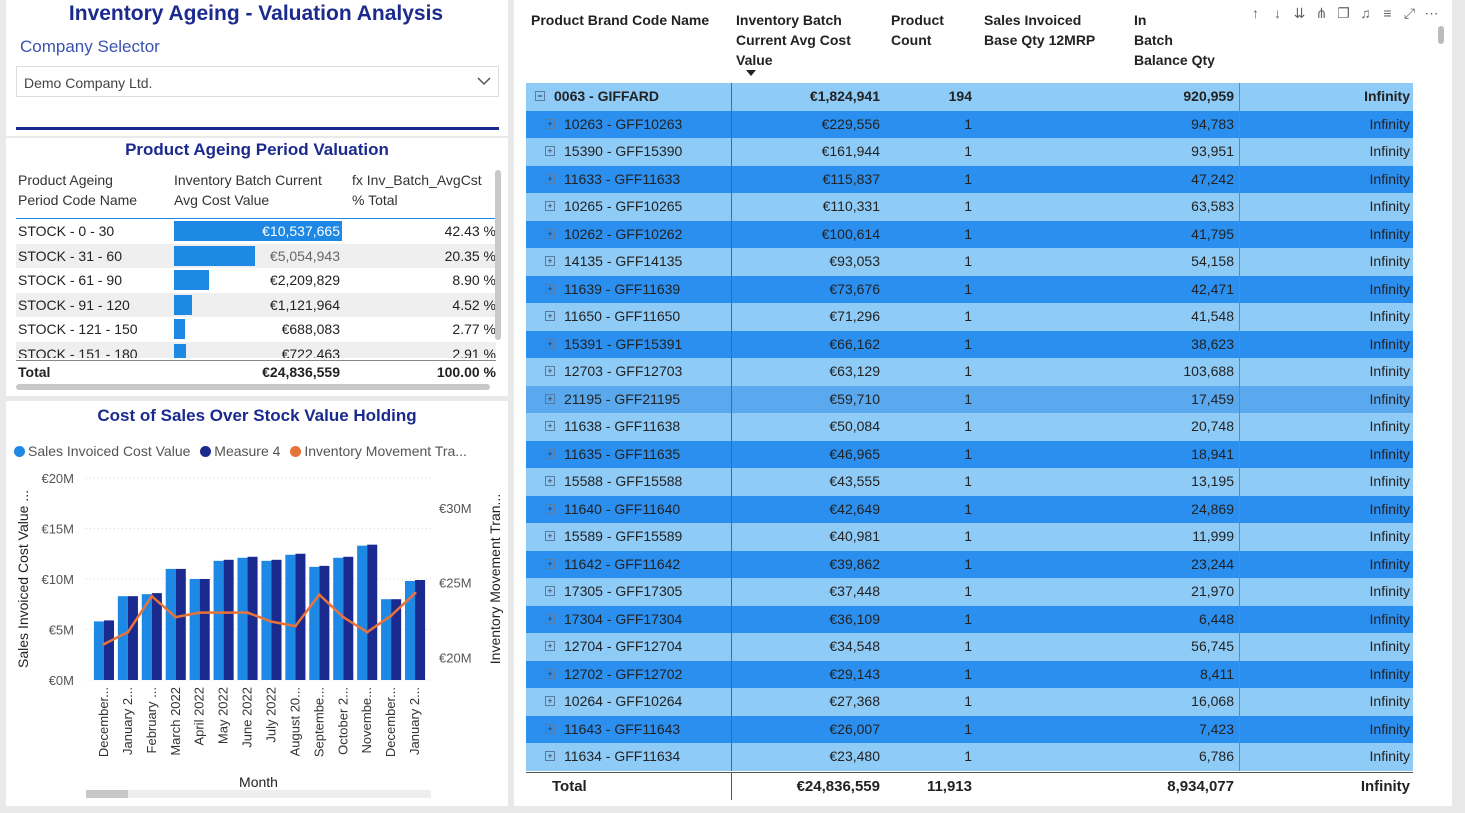 The height and width of the screenshot is (813, 1465). What do you see at coordinates (969, 152) in the screenshot?
I see `matrix-row: +15390 - GFF15390 €161,944 1 93,951 Infinity` at bounding box center [969, 152].